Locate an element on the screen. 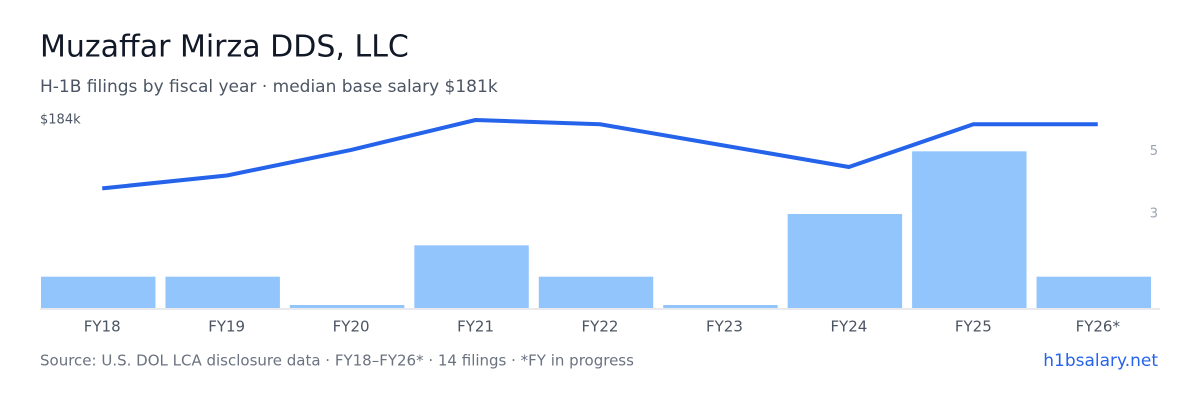 The width and height of the screenshot is (1200, 400). x-tick-label: FY19 is located at coordinates (226, 327).